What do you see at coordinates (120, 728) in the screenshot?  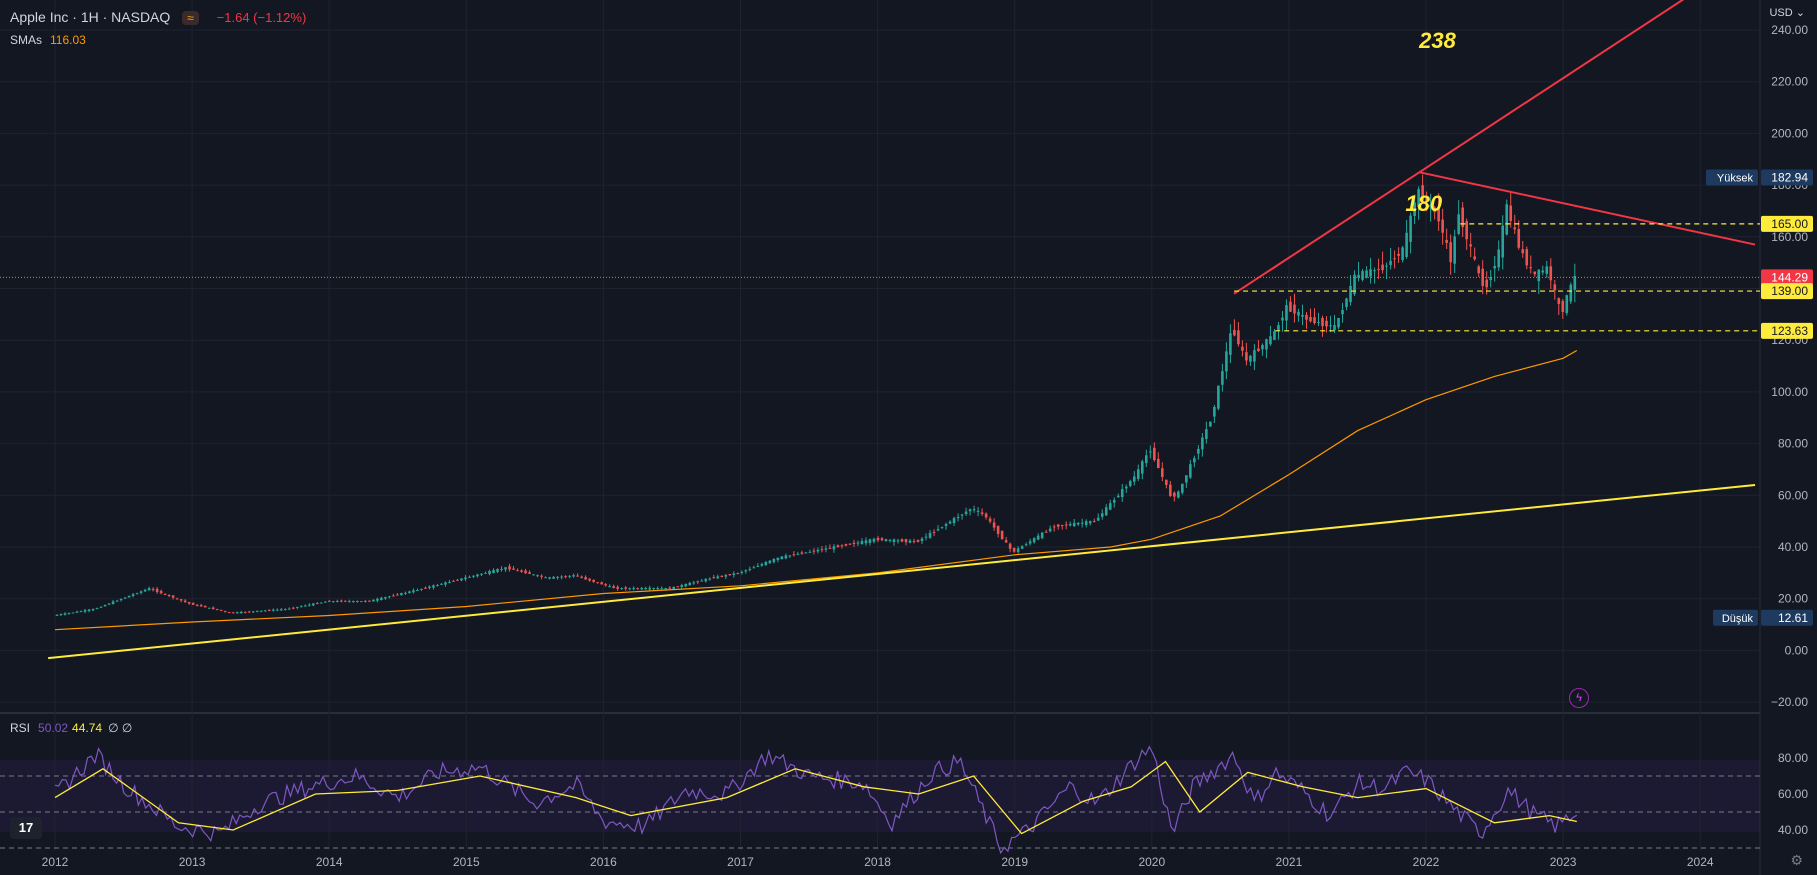 I see `rsi-extra: ∅ ∅` at bounding box center [120, 728].